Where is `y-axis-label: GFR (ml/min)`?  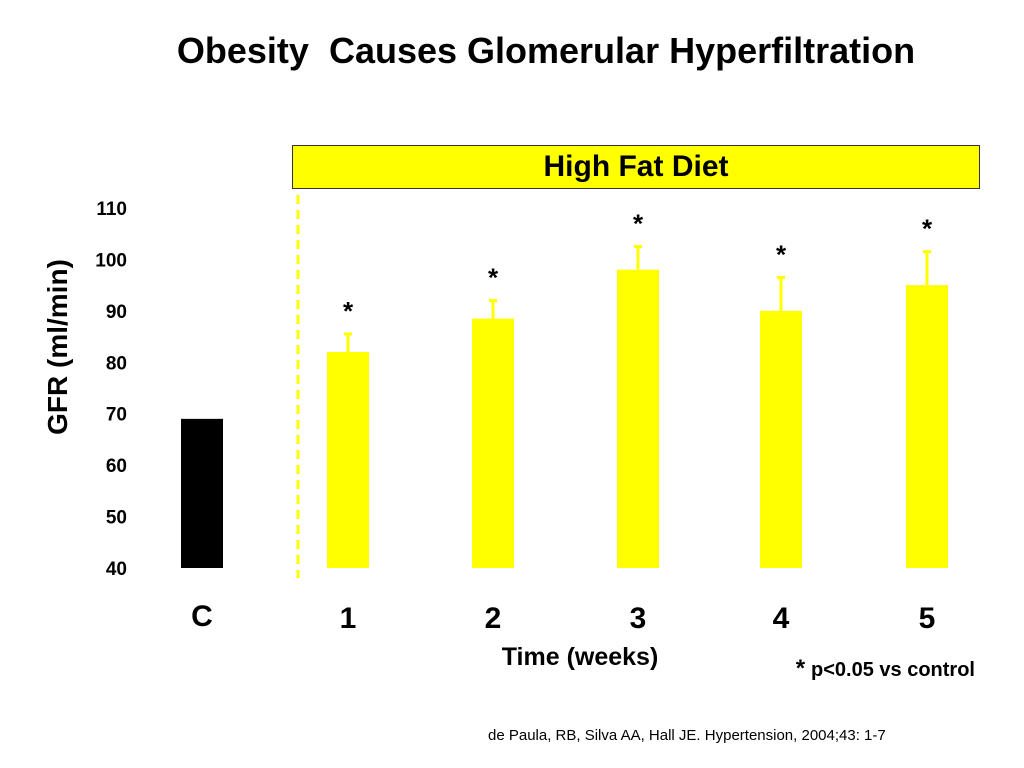
y-axis-label: GFR (ml/min) is located at coordinates (57, 347).